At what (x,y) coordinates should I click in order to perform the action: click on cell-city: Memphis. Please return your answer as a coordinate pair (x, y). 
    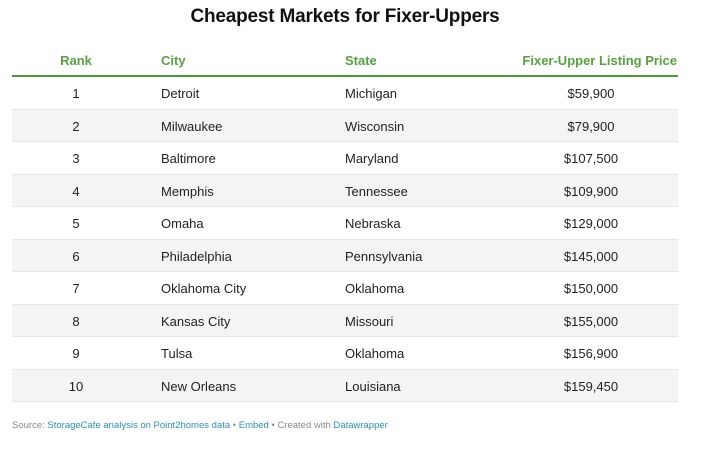
    Looking at the image, I should click on (187, 191).